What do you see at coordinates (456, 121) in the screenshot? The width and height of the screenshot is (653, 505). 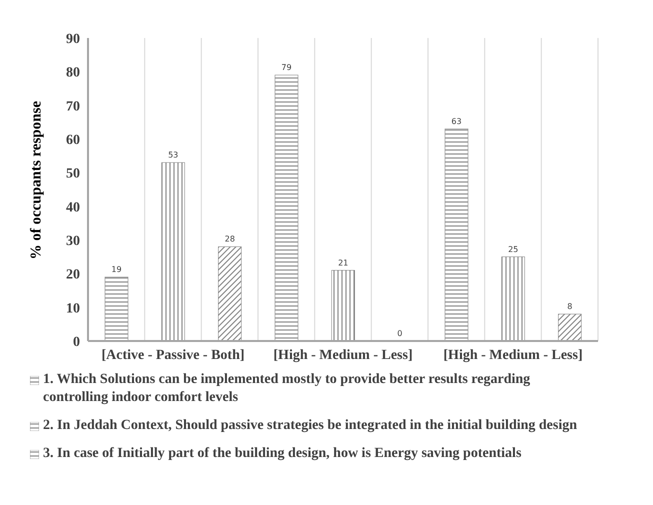 I see `data-label: 63` at bounding box center [456, 121].